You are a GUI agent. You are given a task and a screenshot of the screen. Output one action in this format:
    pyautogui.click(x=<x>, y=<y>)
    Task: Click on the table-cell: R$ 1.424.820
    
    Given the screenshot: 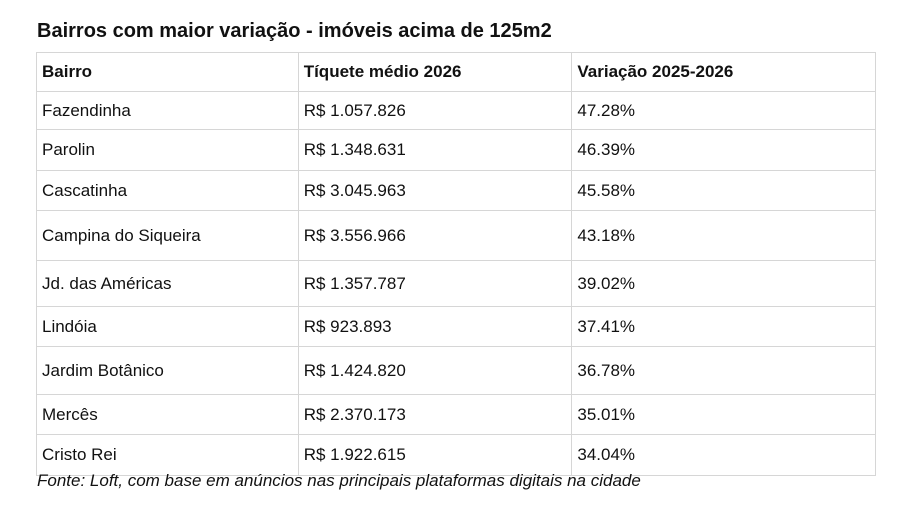 What is the action you would take?
    pyautogui.click(x=435, y=370)
    